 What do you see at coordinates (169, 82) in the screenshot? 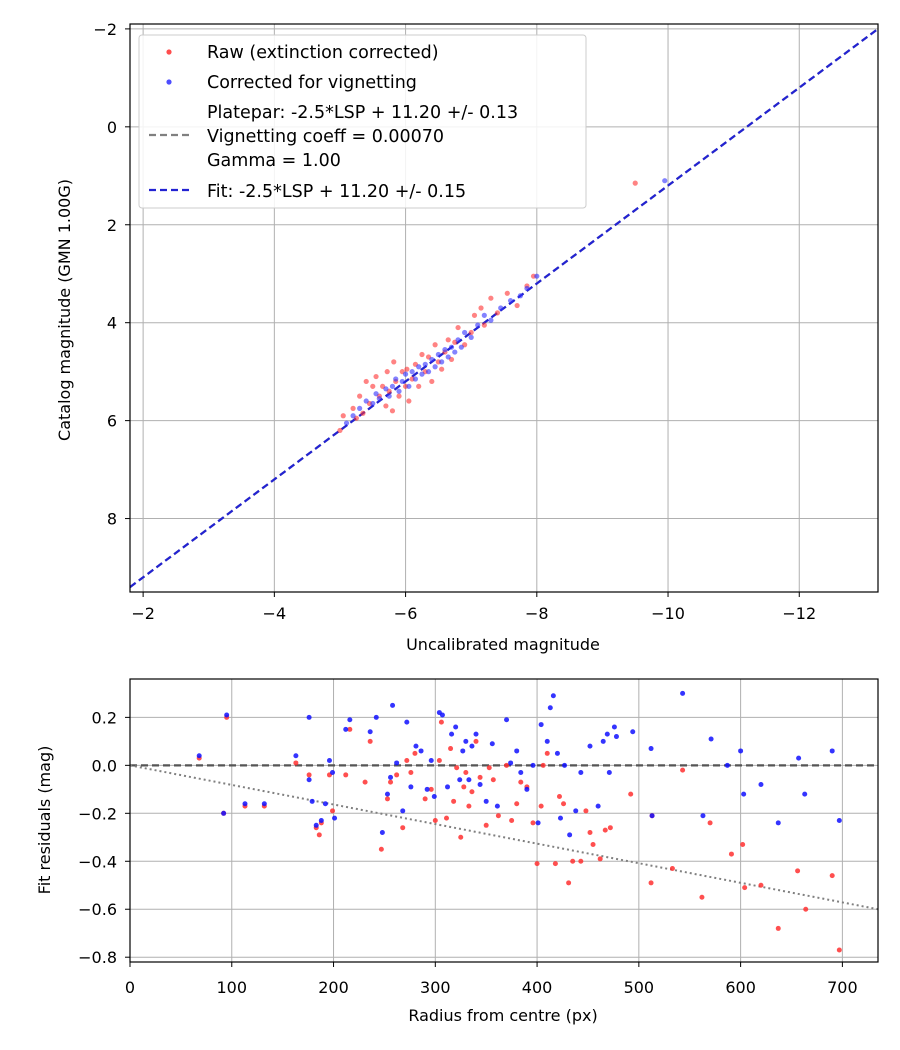
I see `legend-corrected-marker` at bounding box center [169, 82].